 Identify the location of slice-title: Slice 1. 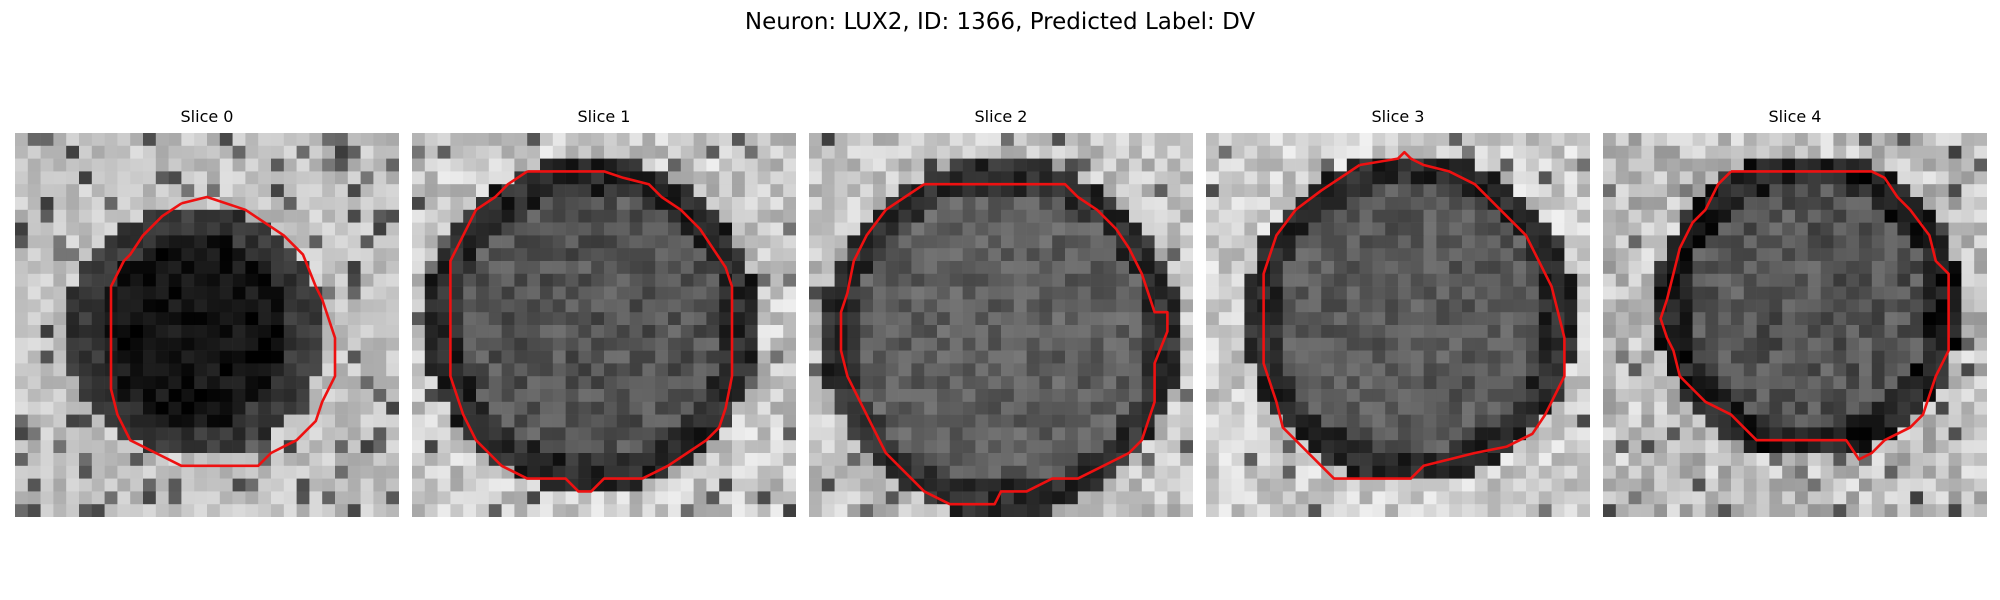
(604, 116).